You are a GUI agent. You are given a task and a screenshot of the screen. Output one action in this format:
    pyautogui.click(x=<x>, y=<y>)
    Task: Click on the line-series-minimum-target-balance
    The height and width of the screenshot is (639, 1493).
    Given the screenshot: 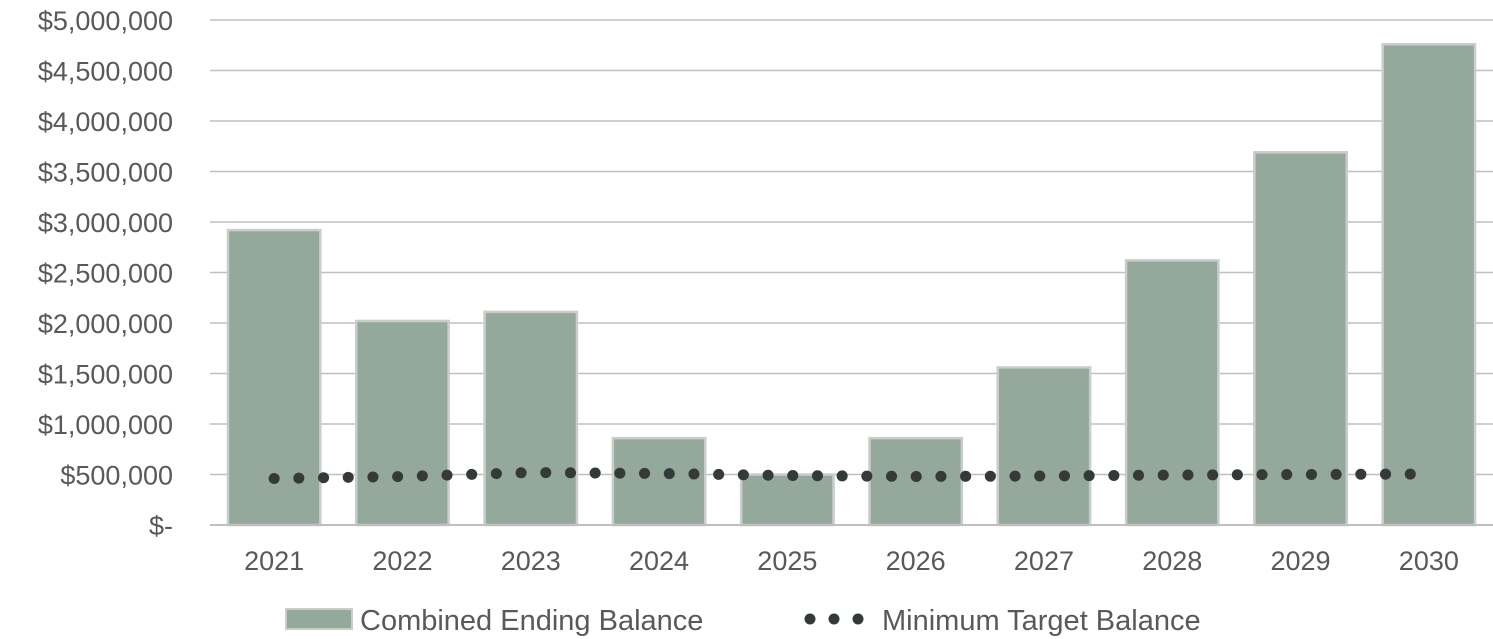 What is the action you would take?
    pyautogui.click(x=851, y=475)
    